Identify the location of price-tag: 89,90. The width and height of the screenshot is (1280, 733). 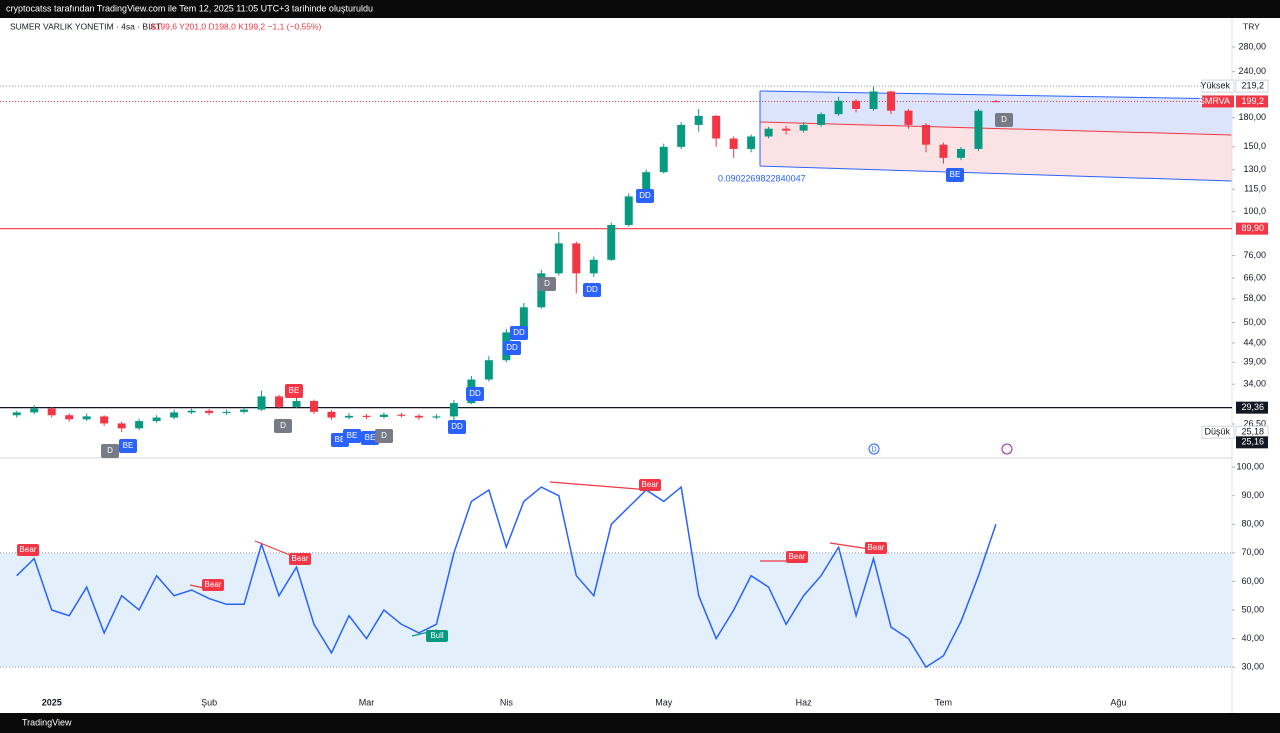
(1252, 228).